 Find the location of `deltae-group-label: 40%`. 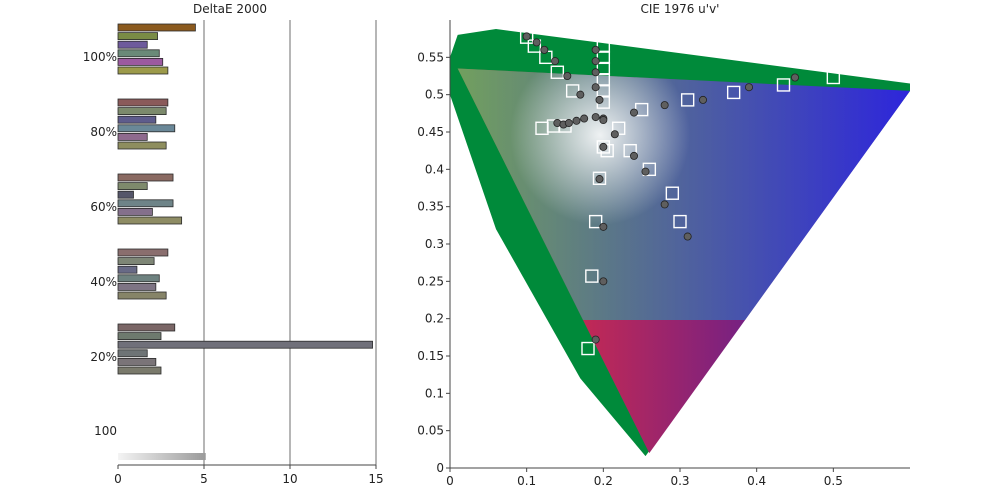

deltae-group-label: 40% is located at coordinates (103, 282).